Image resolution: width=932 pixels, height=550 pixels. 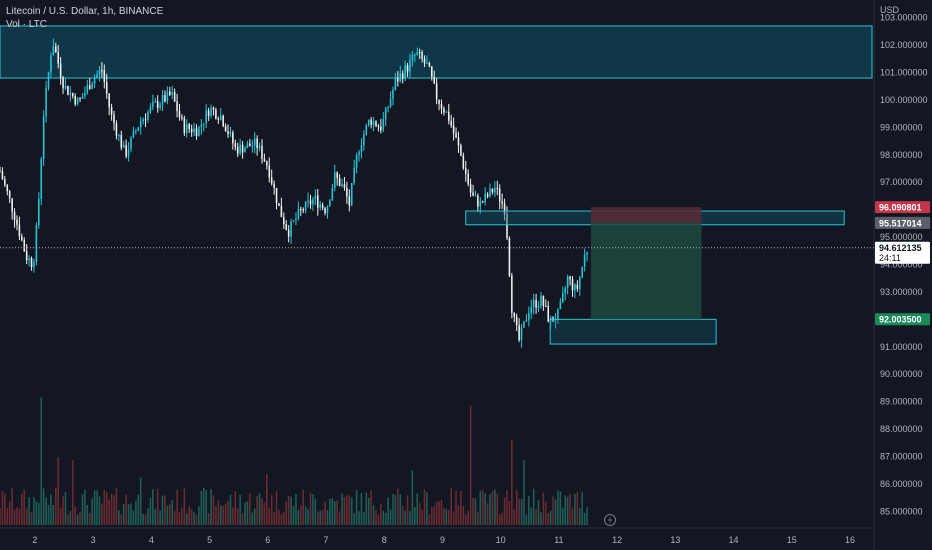 I want to click on lightning-icon, so click(x=610, y=520).